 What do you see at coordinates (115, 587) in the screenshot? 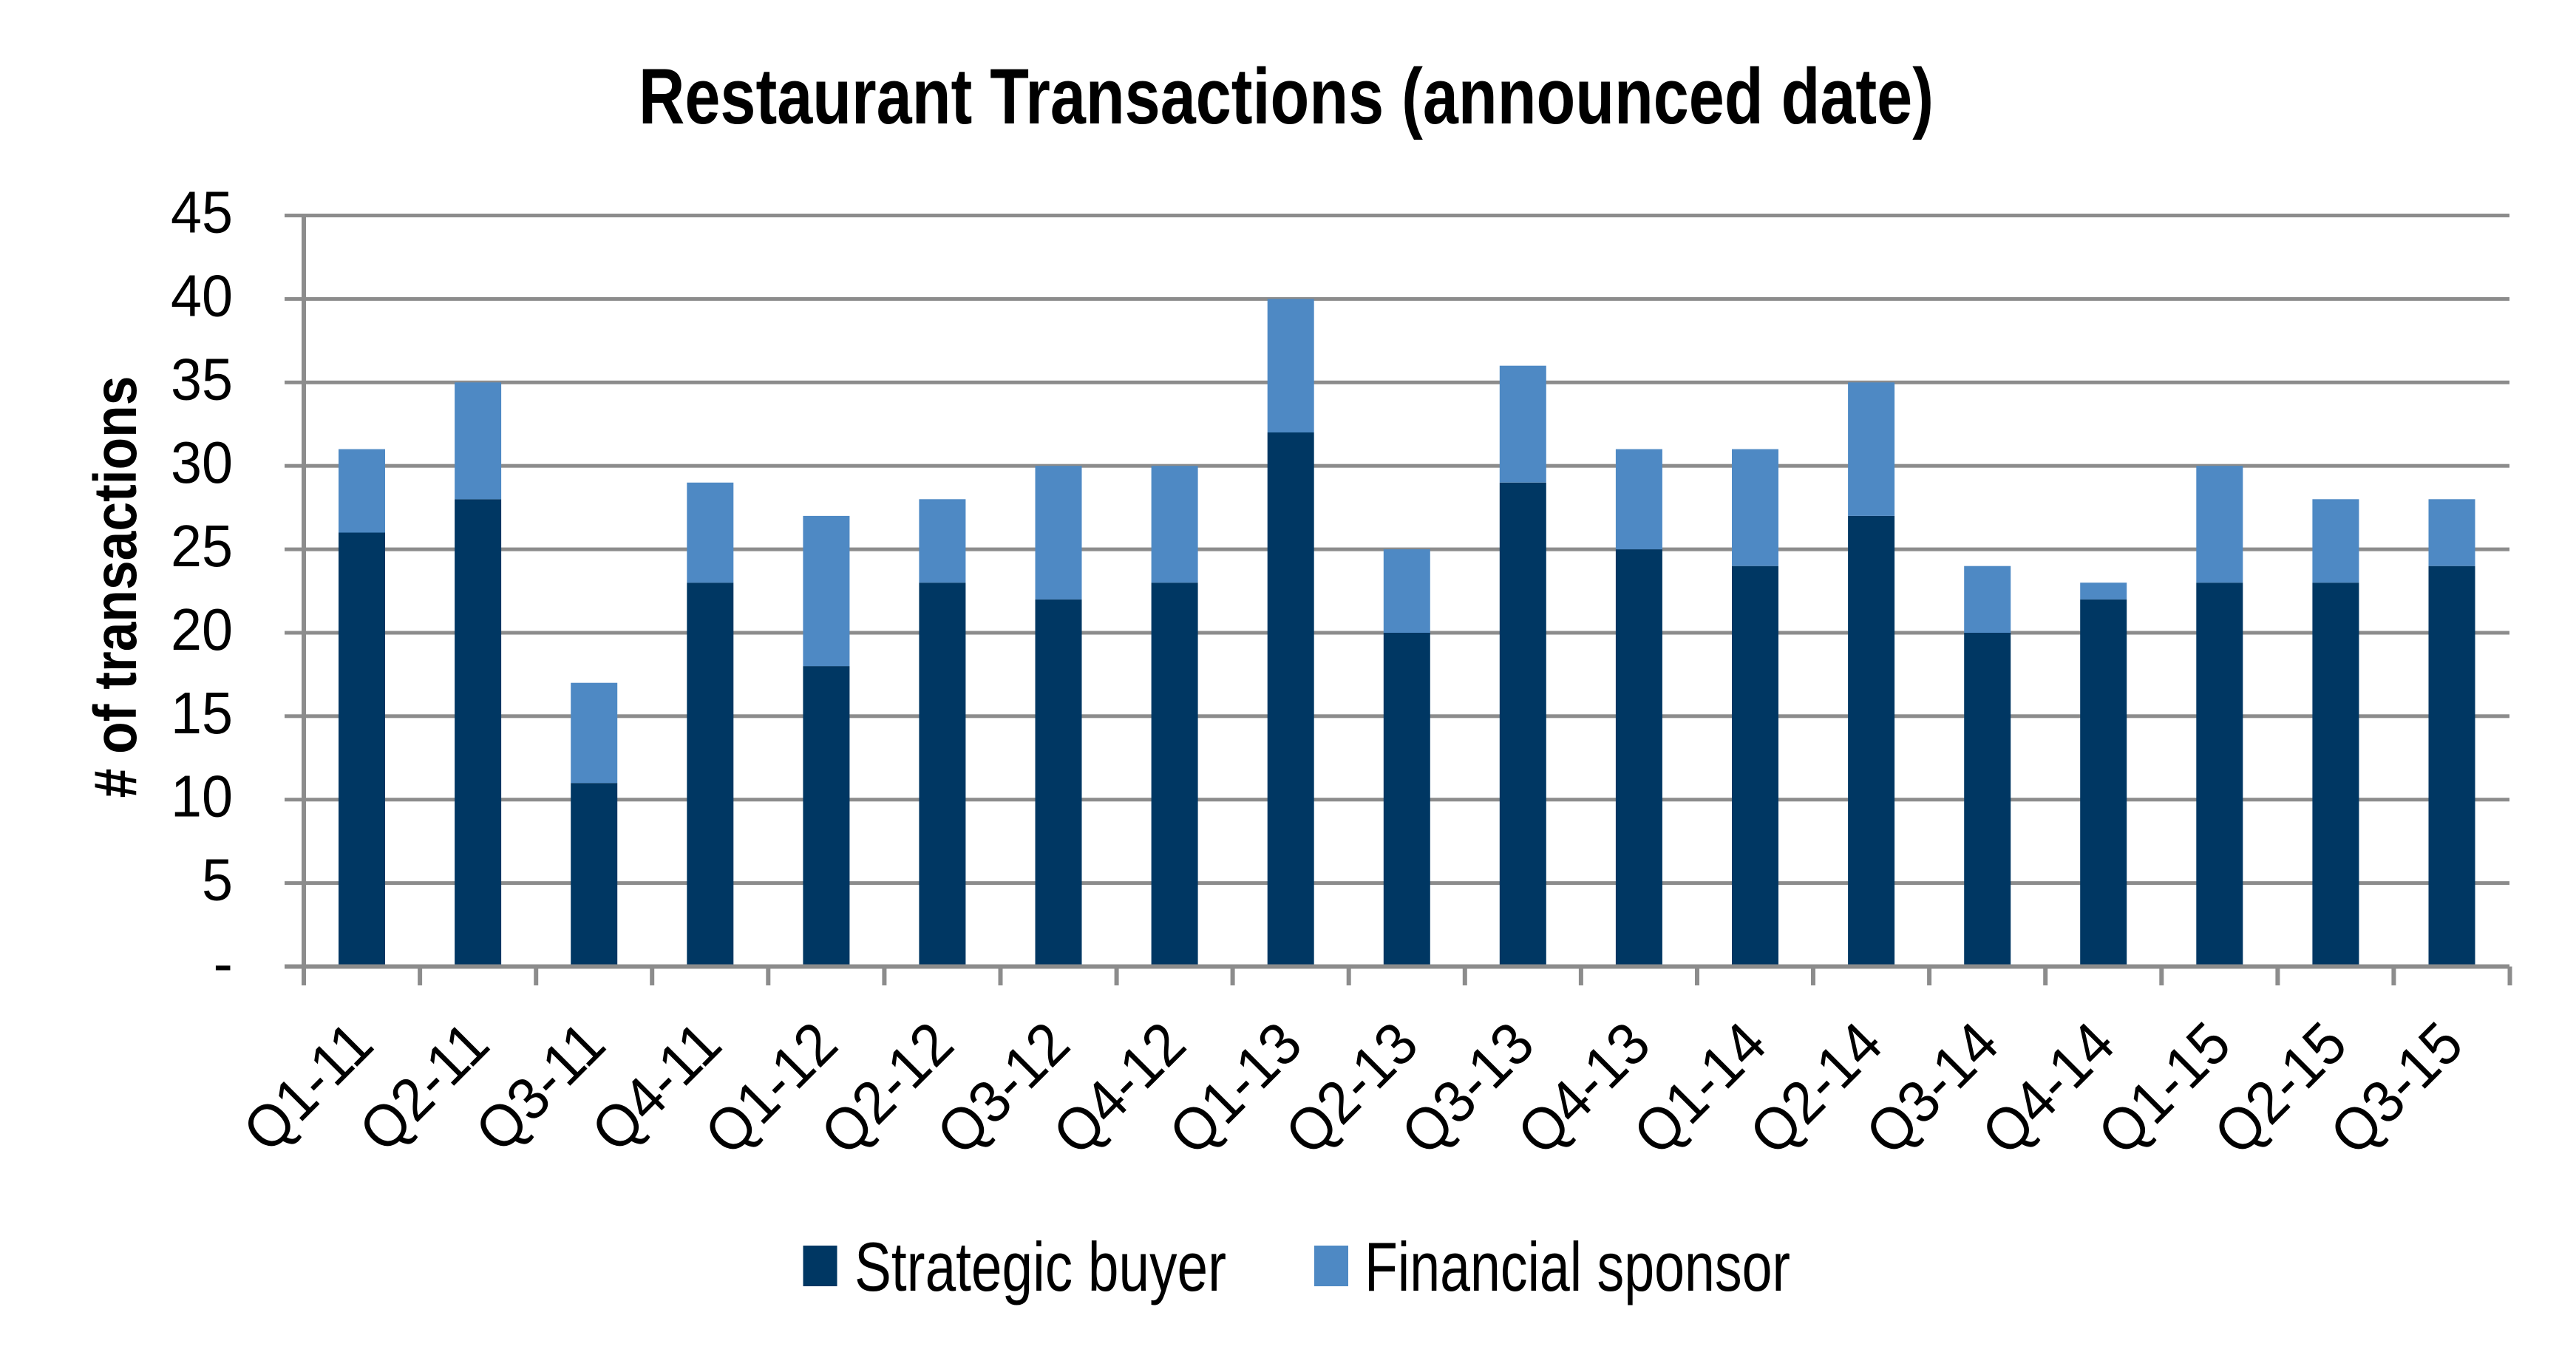
I see `svg-text: # of transactions` at bounding box center [115, 587].